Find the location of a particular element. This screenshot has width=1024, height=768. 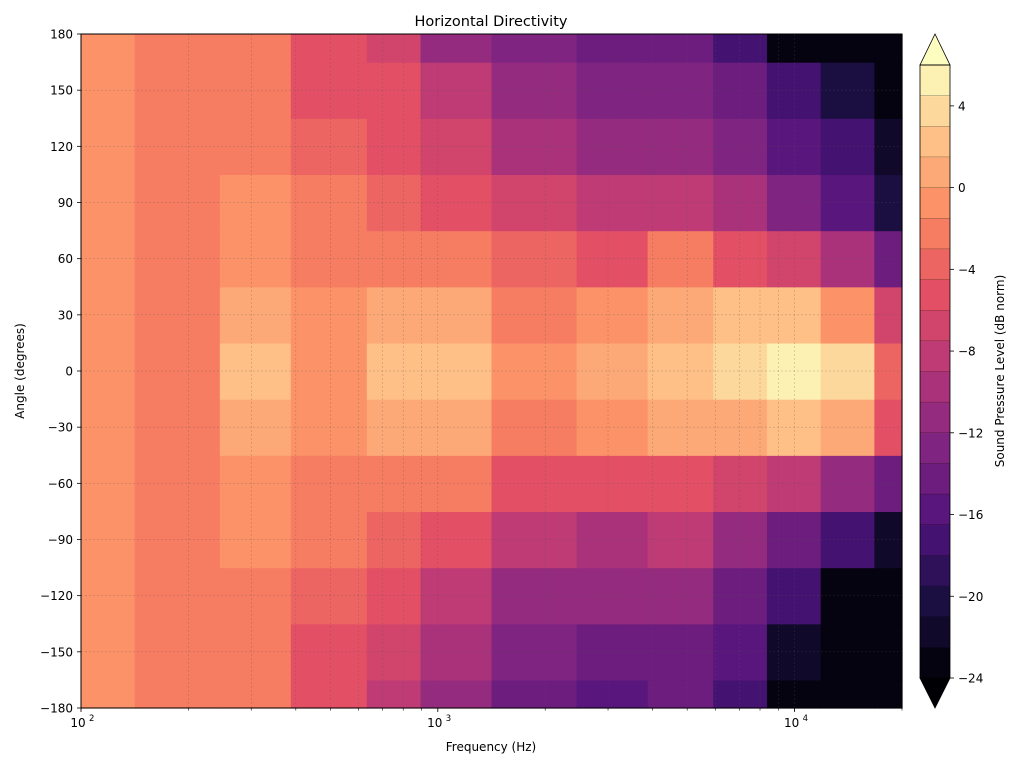

colorbar-tick-label: 4 is located at coordinates (962, 106).